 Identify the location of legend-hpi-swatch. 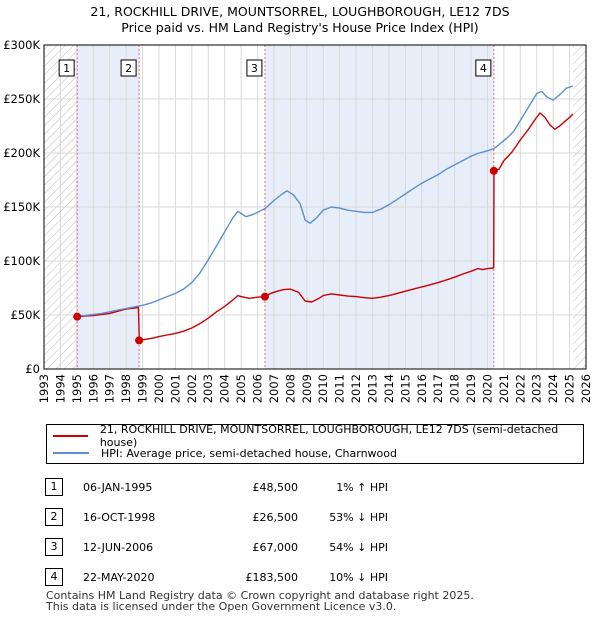
(71, 453).